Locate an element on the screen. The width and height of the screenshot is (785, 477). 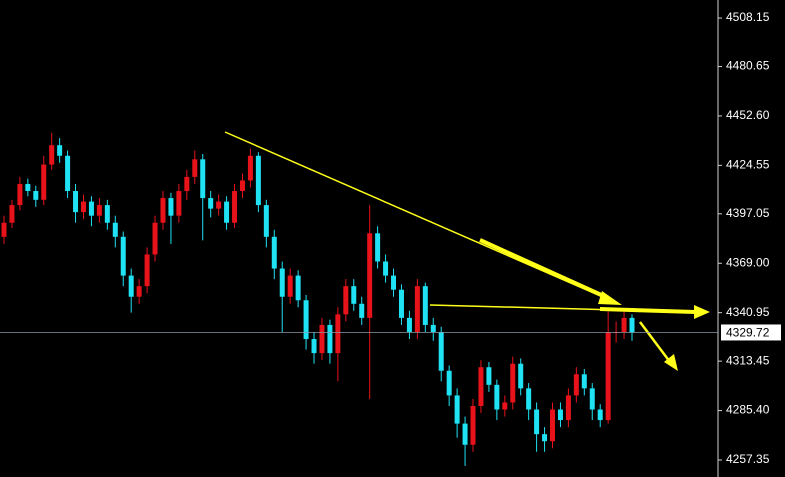
y-tick-label: 4424.55 is located at coordinates (748, 165).